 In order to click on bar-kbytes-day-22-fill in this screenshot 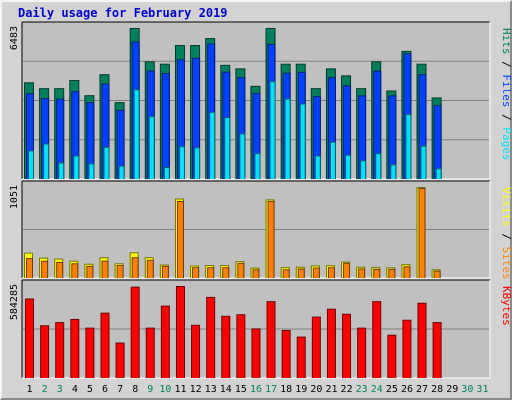, I will do `click(347, 346)`.